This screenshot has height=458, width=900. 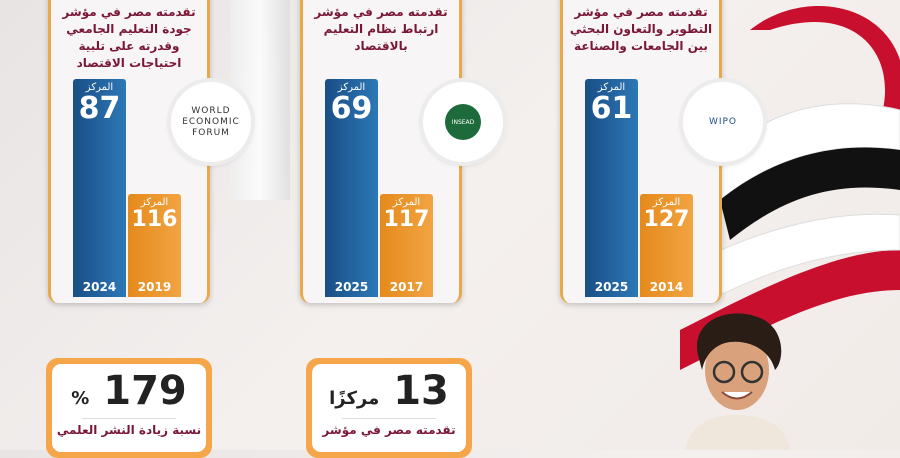 What do you see at coordinates (406, 287) in the screenshot?
I see `previous-year: 2017` at bounding box center [406, 287].